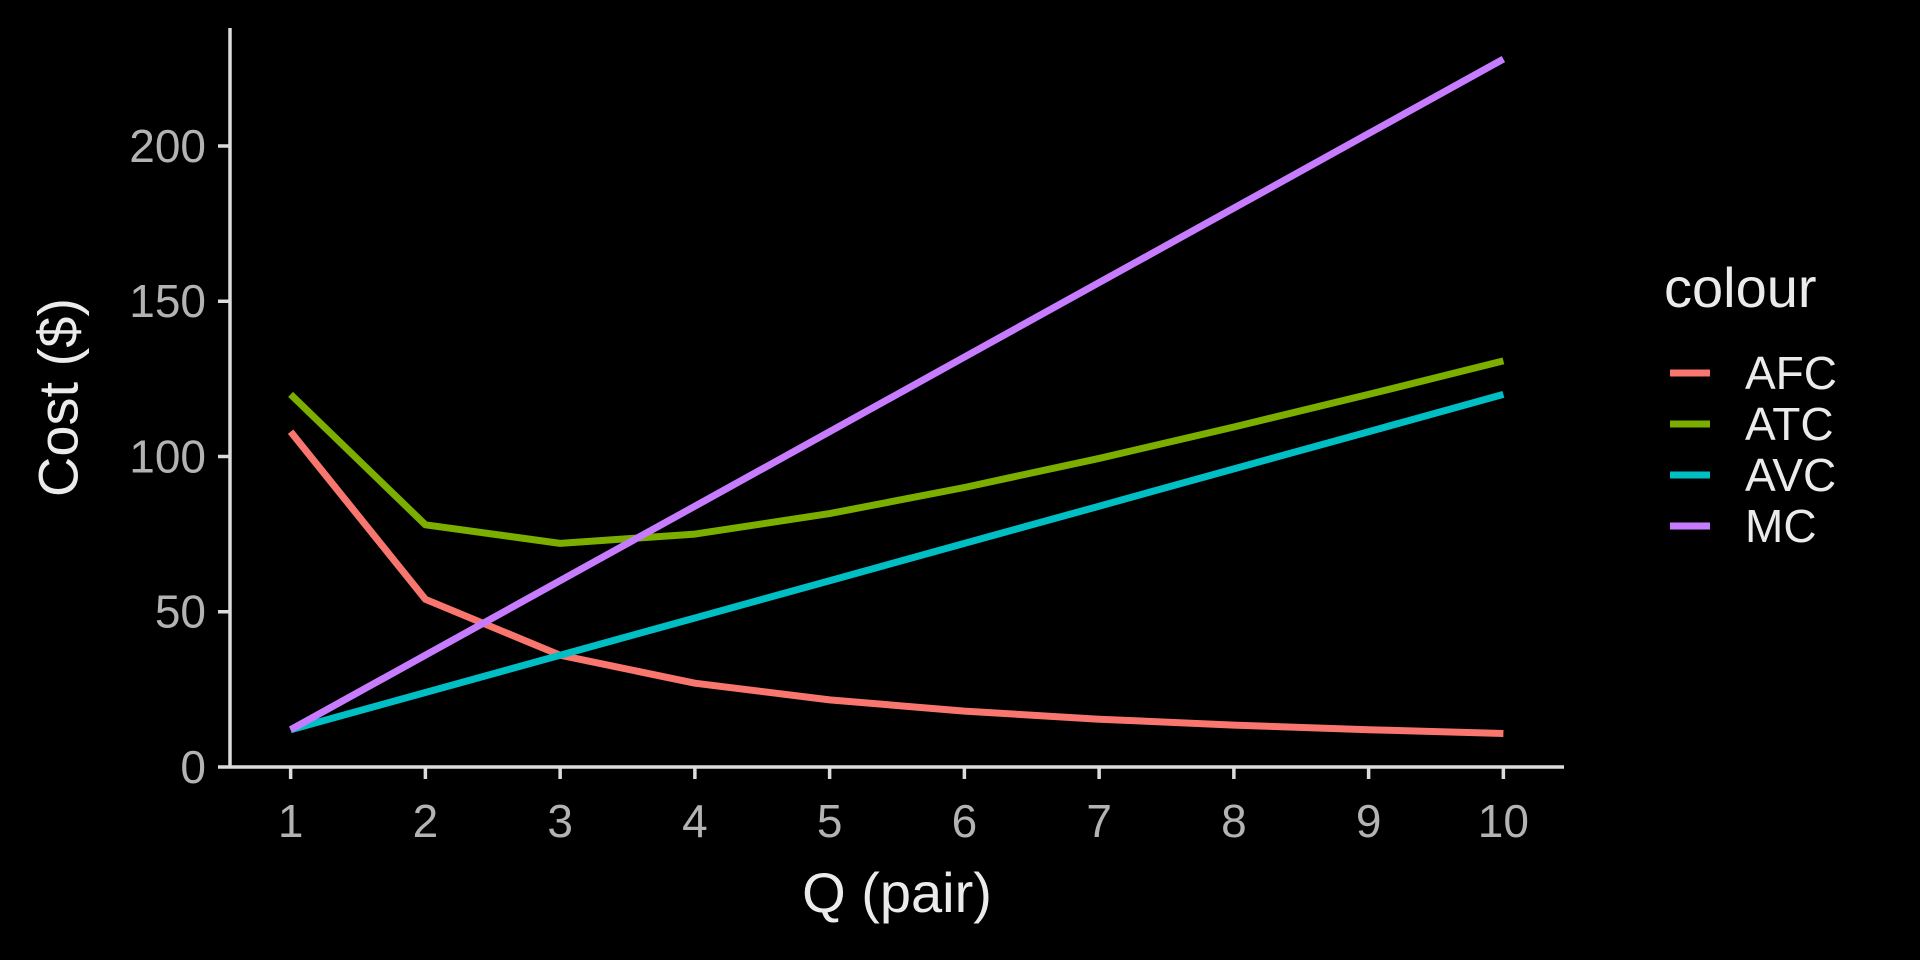  I want to click on y-tick-label: 50, so click(180, 612).